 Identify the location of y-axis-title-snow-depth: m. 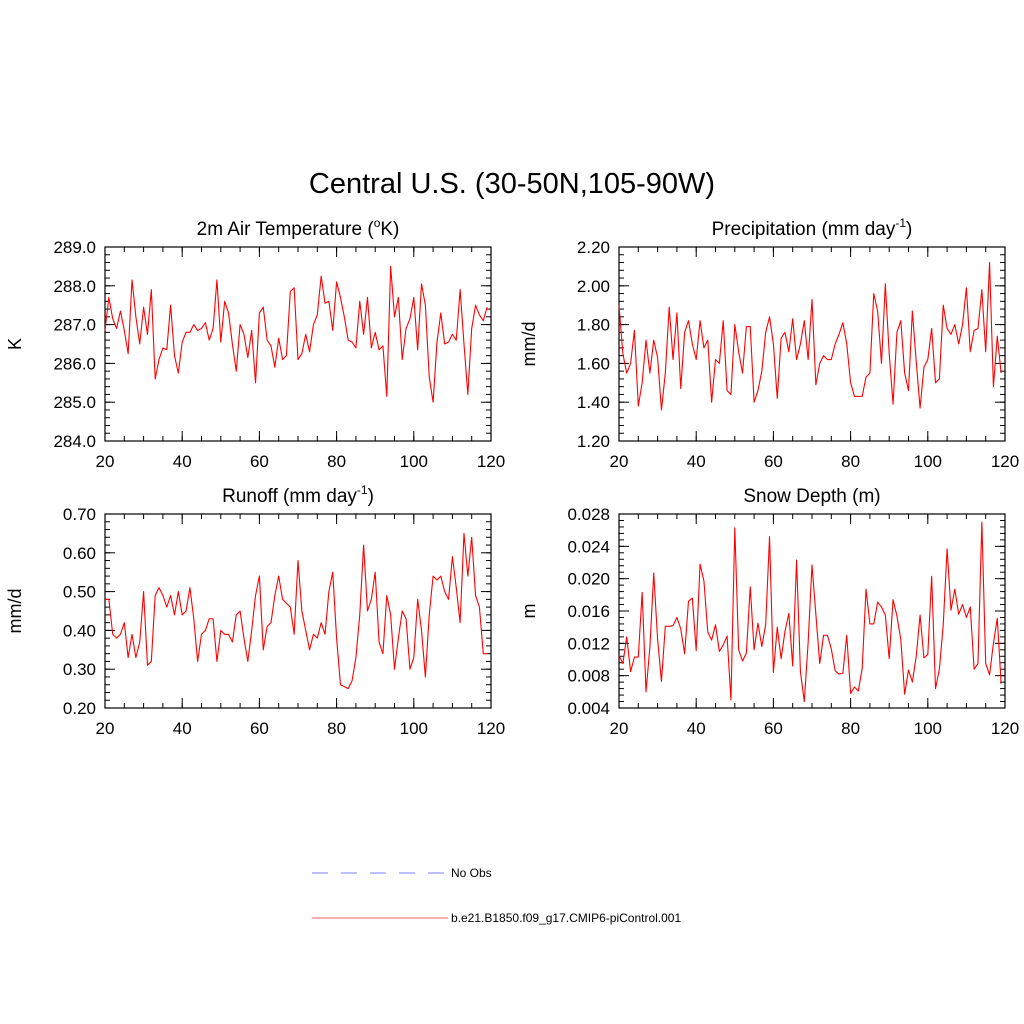
(529, 611).